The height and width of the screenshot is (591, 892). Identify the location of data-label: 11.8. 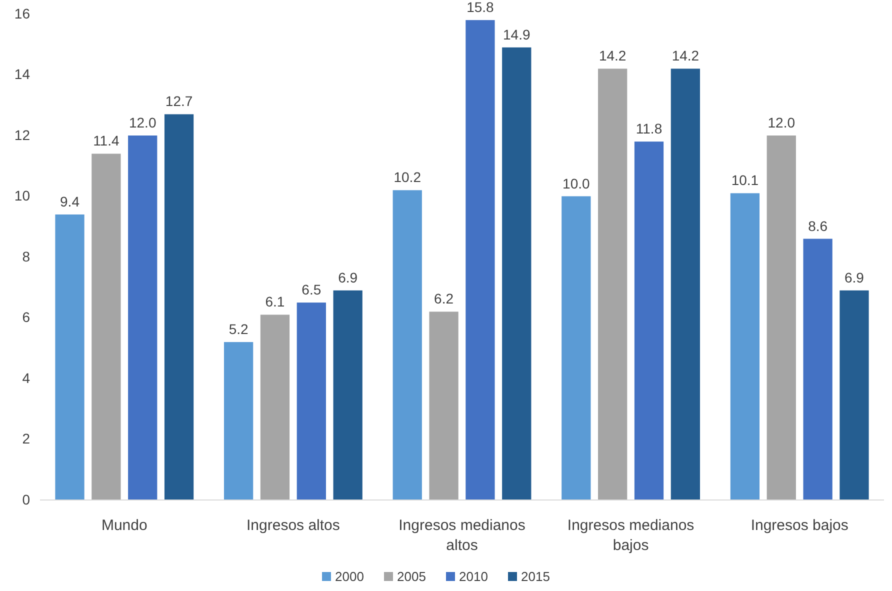
(649, 128).